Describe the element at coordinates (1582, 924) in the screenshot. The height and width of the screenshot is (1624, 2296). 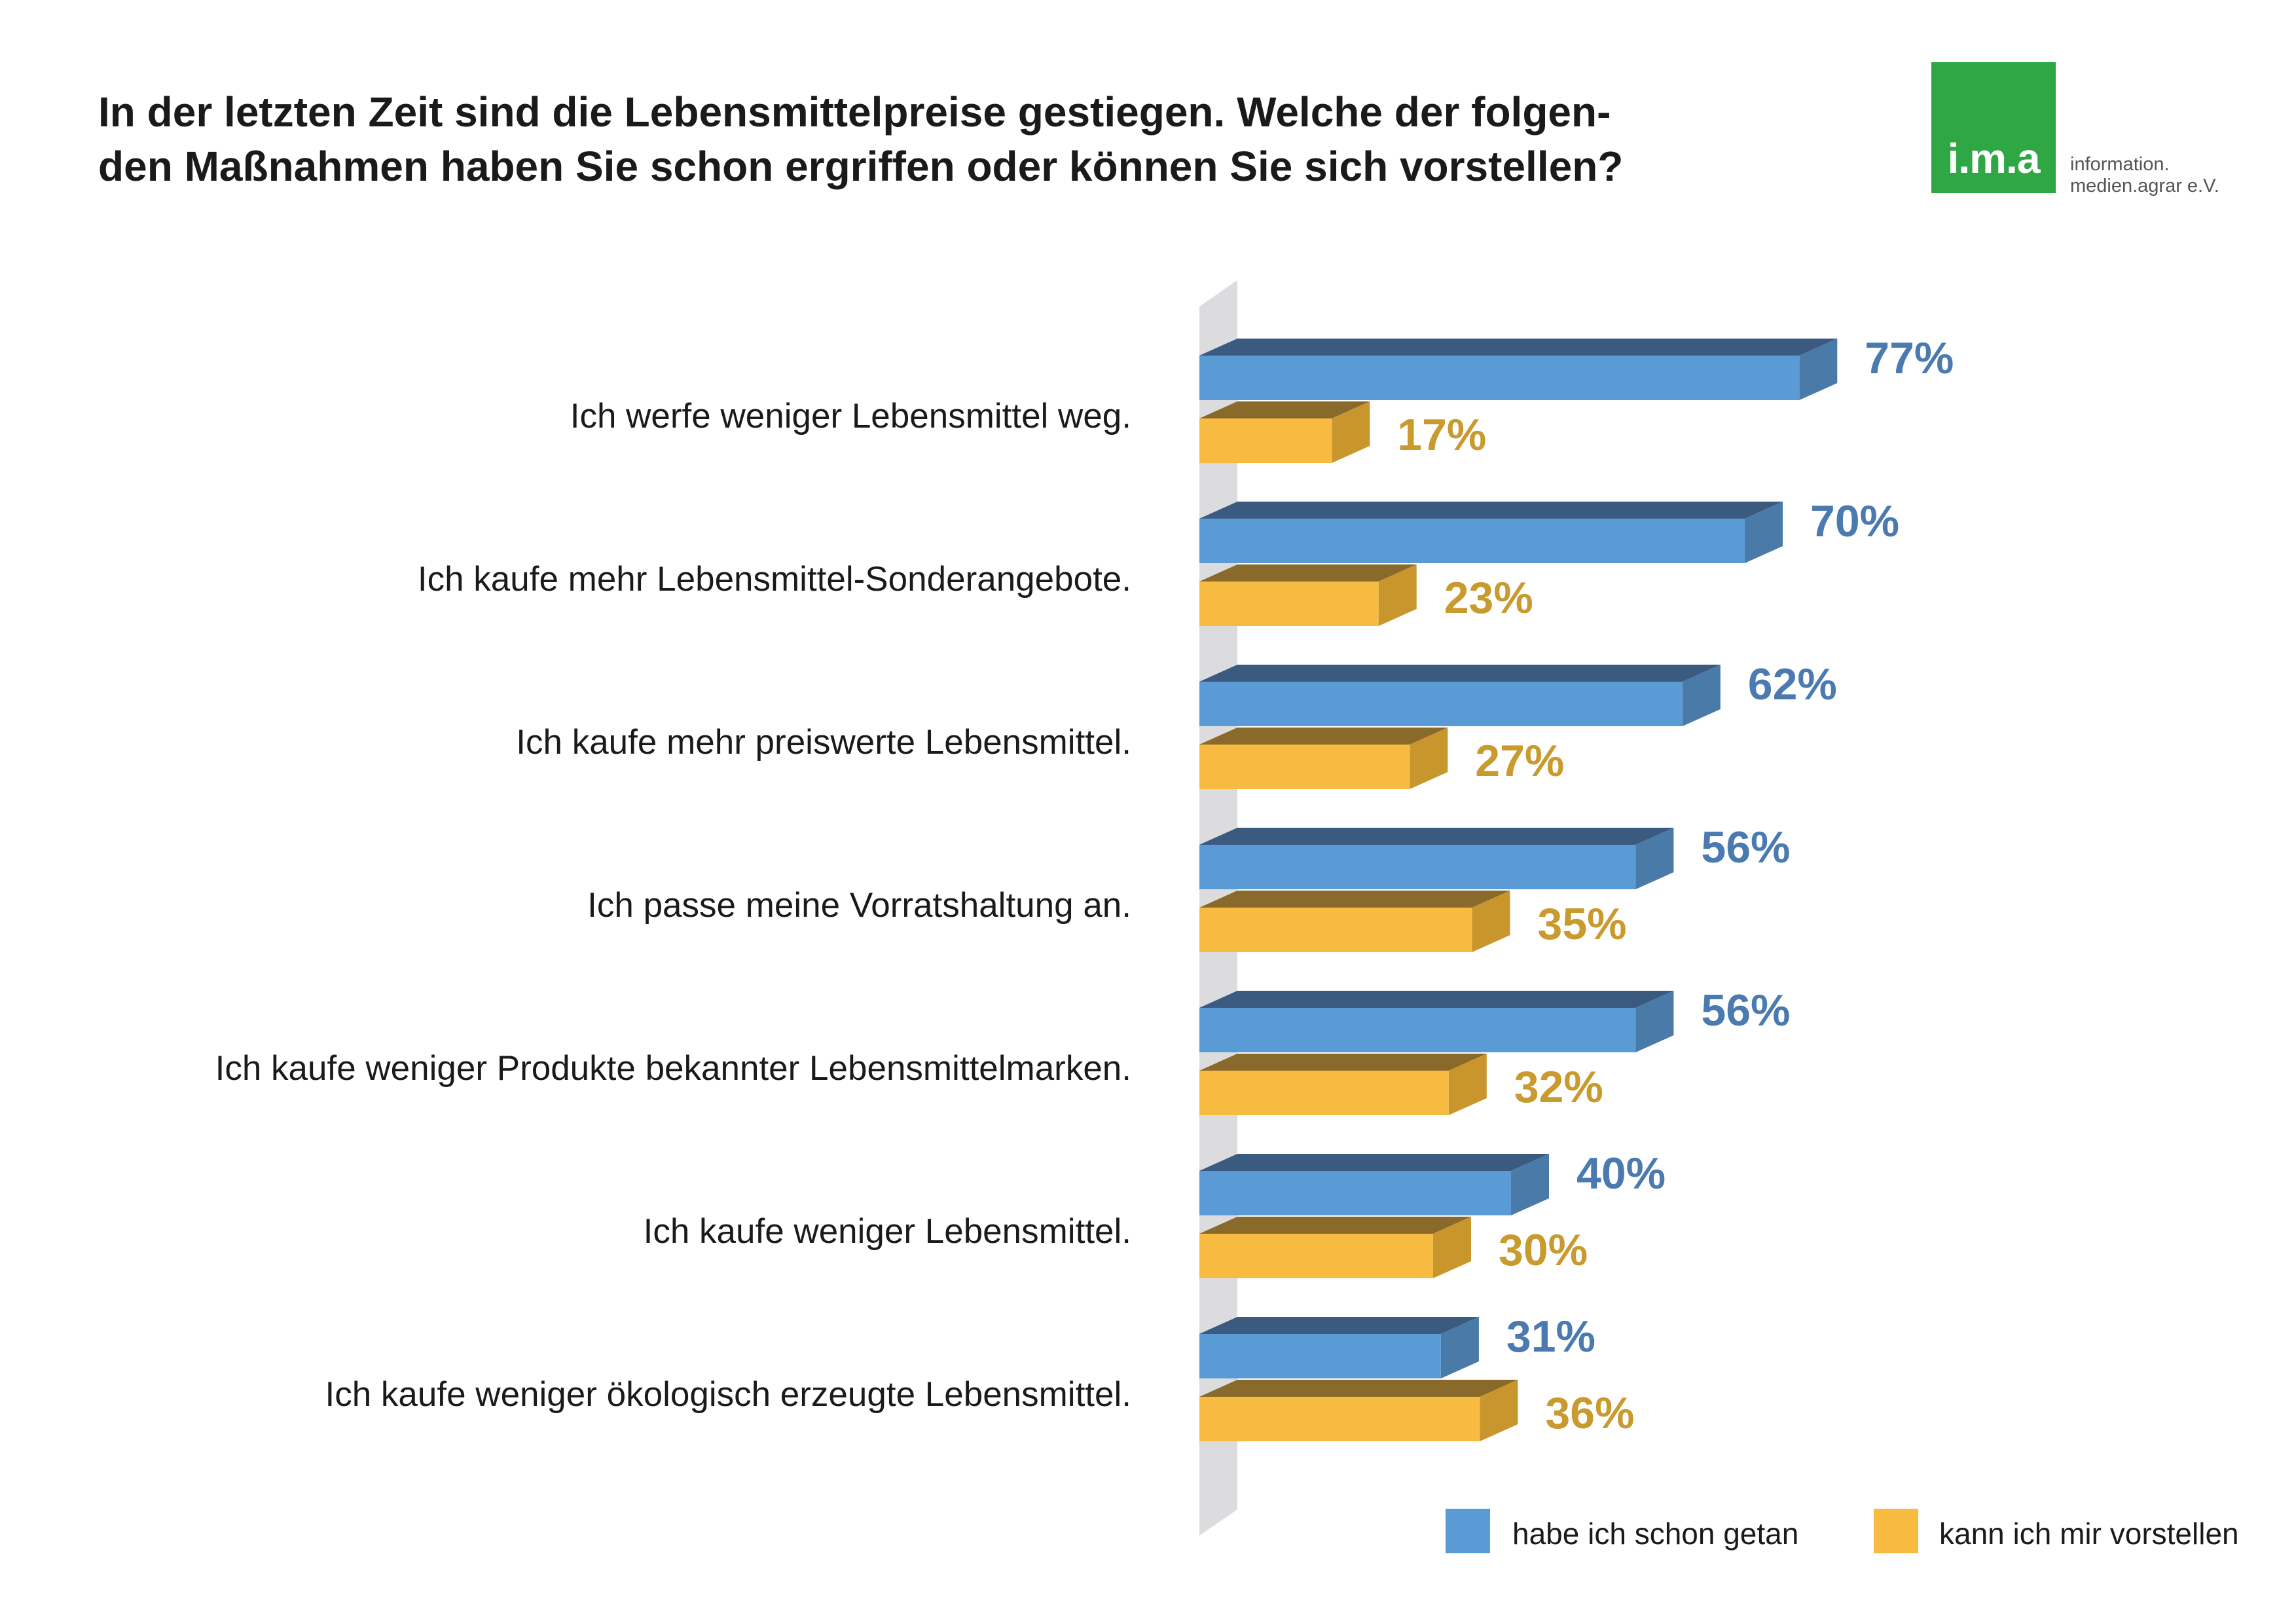
I see `data-label-series2: 35%` at that location.